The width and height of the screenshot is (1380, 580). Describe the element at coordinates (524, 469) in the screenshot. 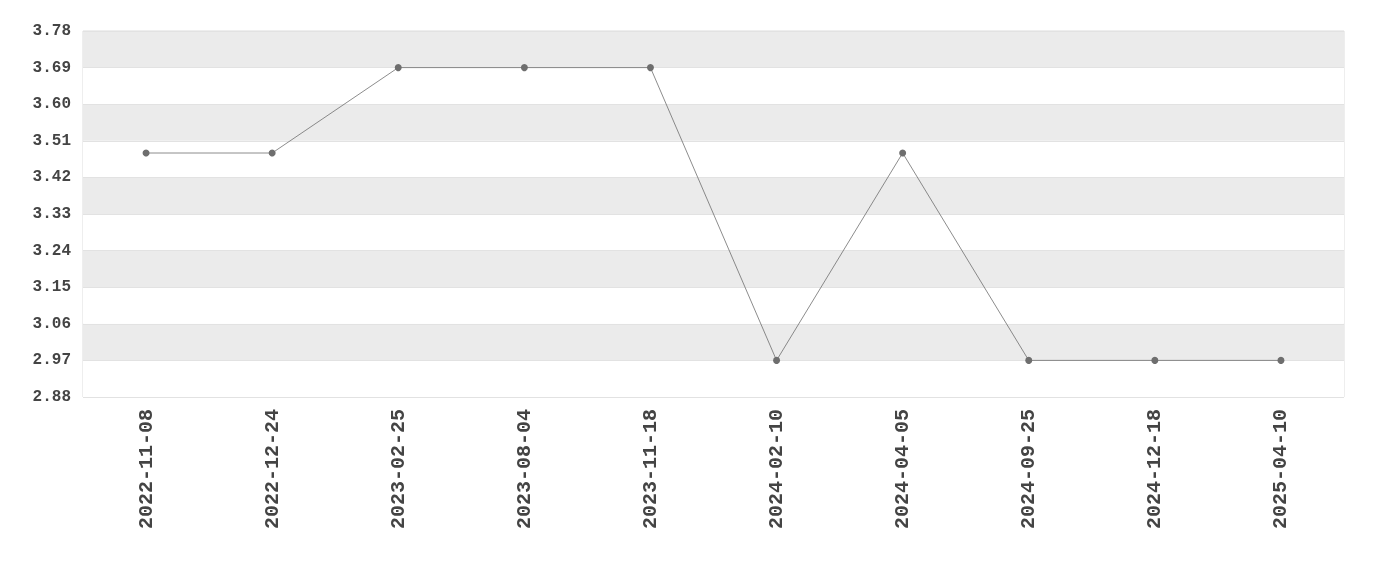

I see `x-tick-label: 2023-08-04` at that location.